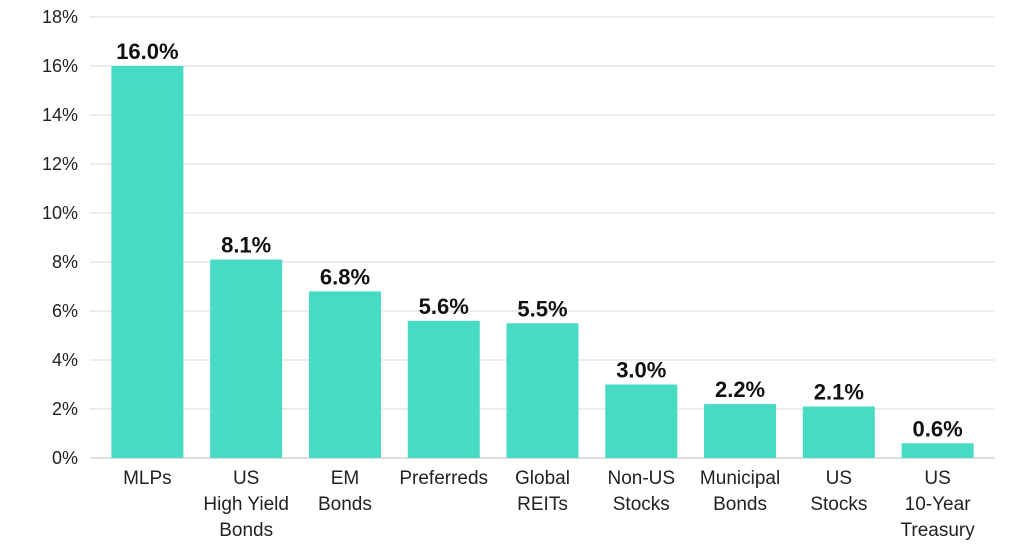 This screenshot has height=552, width=1024. I want to click on data-label: 2.1%, so click(839, 392).